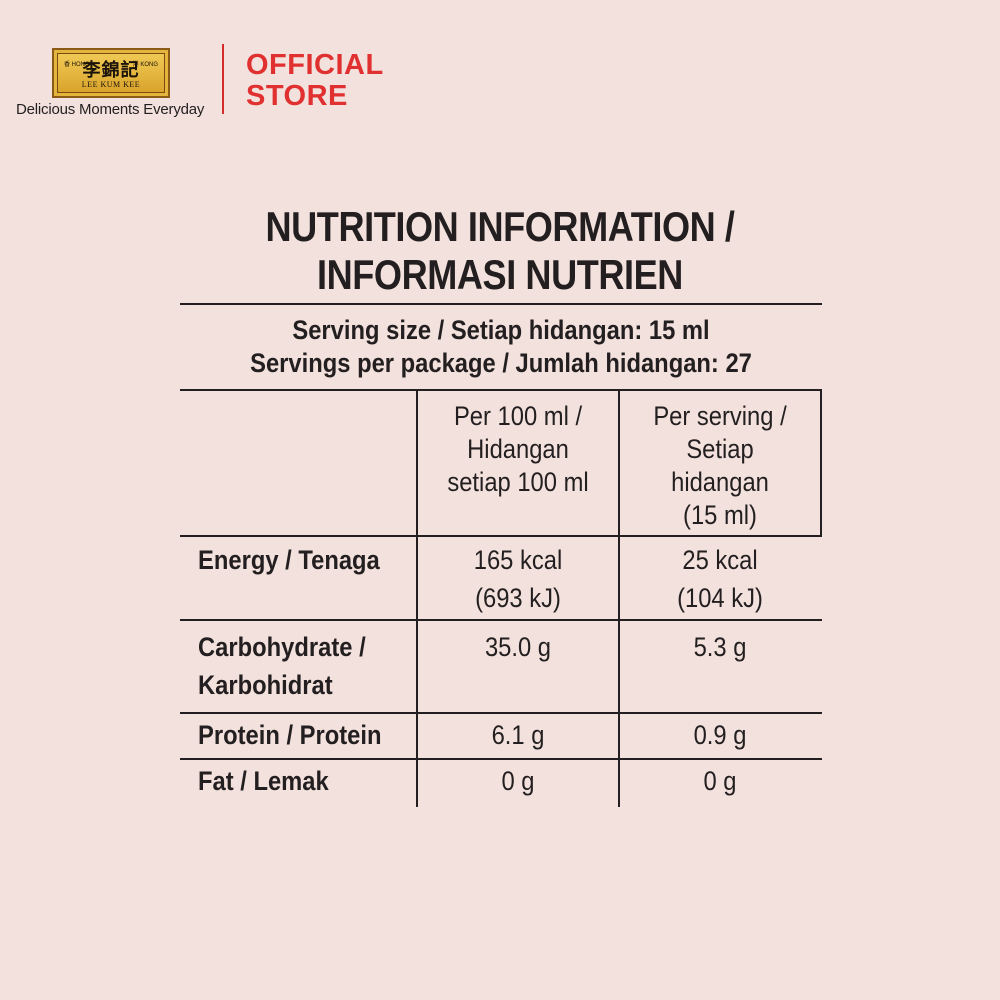 The image size is (1000, 1000). What do you see at coordinates (111, 70) in the screenshot?
I see `logo-chinese-text: 李錦記` at bounding box center [111, 70].